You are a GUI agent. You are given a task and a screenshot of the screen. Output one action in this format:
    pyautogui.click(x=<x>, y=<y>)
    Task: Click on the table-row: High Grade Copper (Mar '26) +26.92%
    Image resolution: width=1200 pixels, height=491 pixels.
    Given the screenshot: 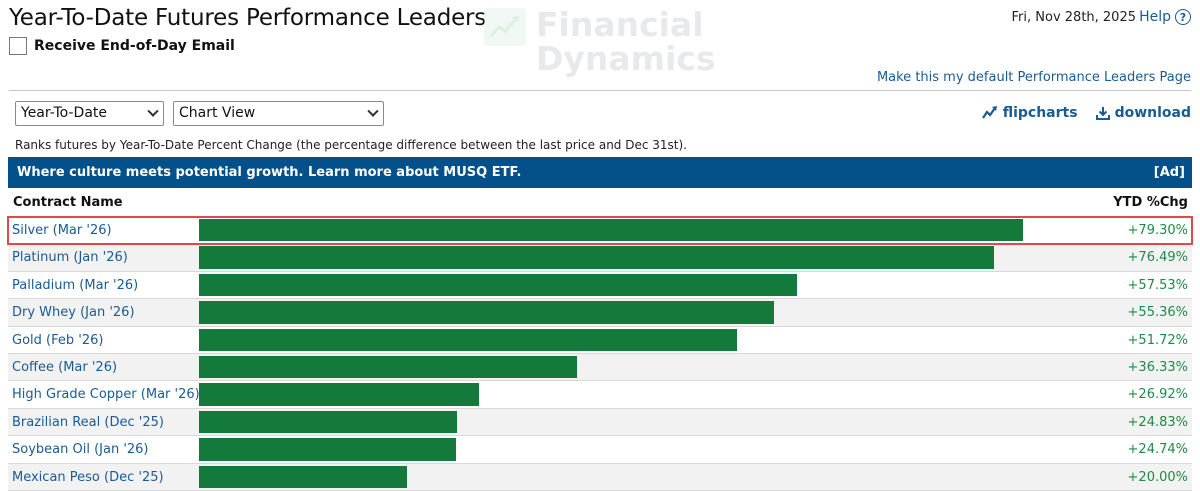 What is the action you would take?
    pyautogui.click(x=600, y=395)
    